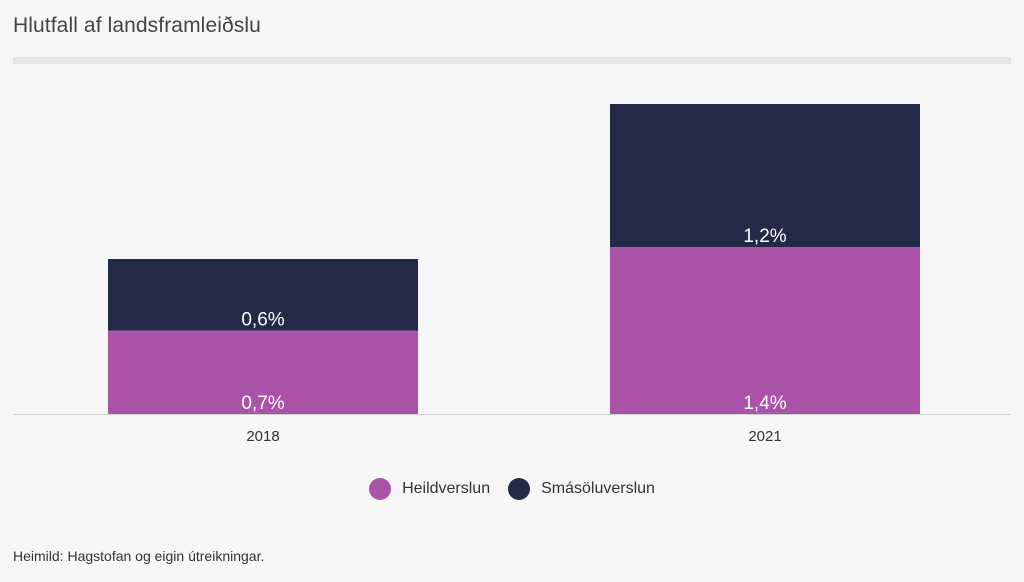 Image resolution: width=1024 pixels, height=582 pixels. Describe the element at coordinates (137, 25) in the screenshot. I see `chart-title: Hlutfall af landsframleiðslu` at that location.